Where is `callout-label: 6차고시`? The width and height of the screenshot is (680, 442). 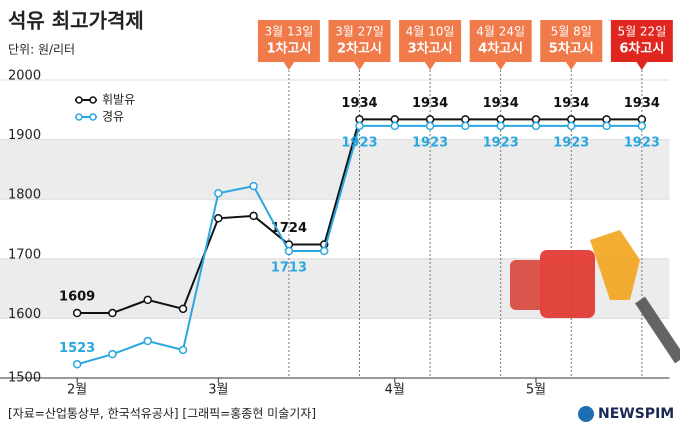
callout-label: 6차고시 is located at coordinates (641, 49).